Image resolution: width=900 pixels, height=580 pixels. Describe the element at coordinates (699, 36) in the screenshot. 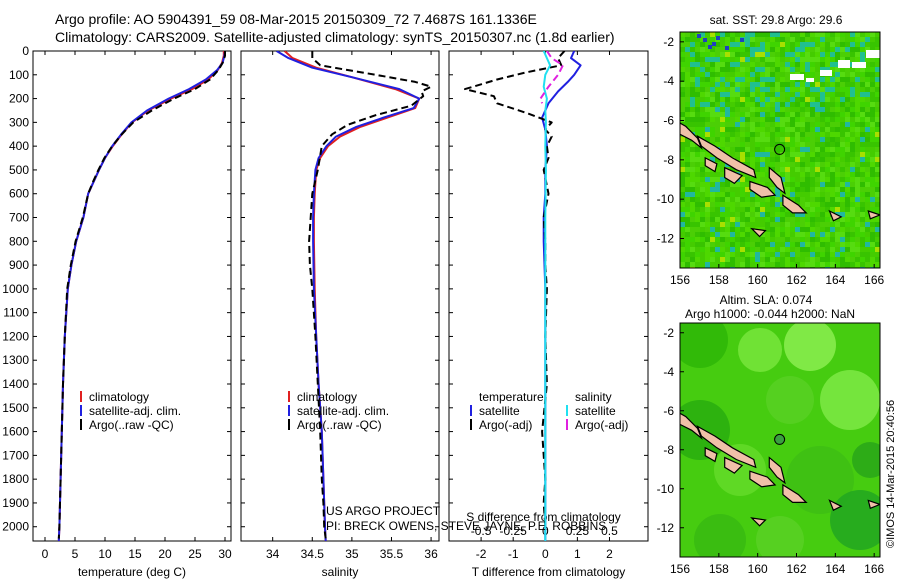

I see `sst-cell-cold` at that location.